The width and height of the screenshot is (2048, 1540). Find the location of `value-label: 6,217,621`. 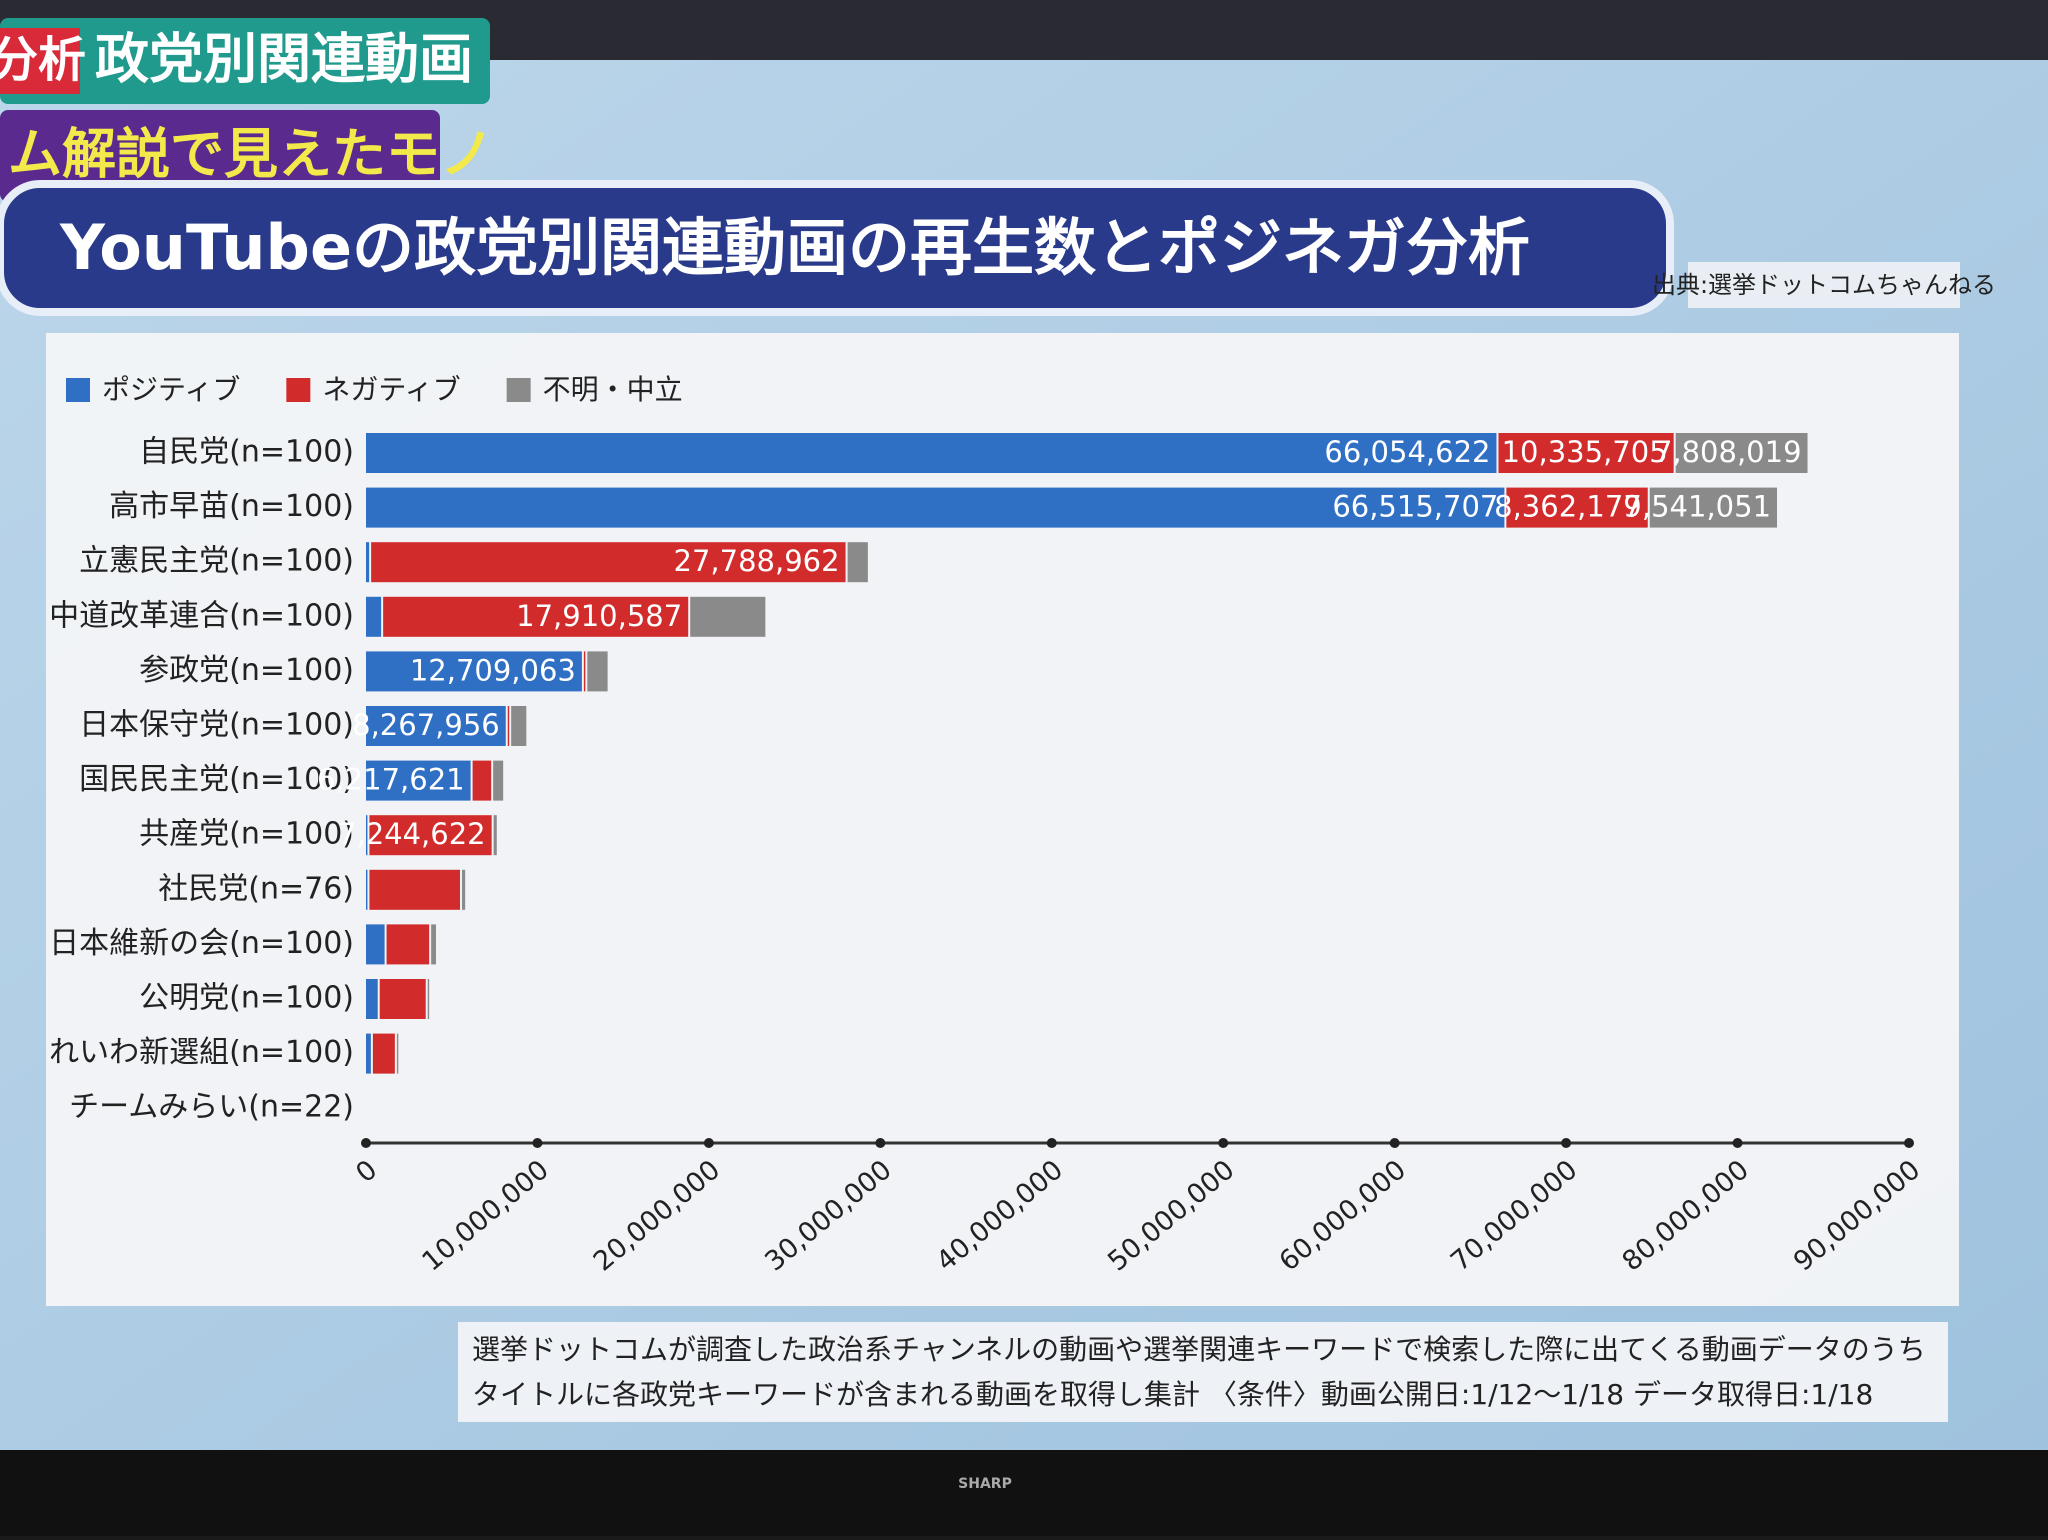

value-label: 6,217,621 is located at coordinates (391, 780).